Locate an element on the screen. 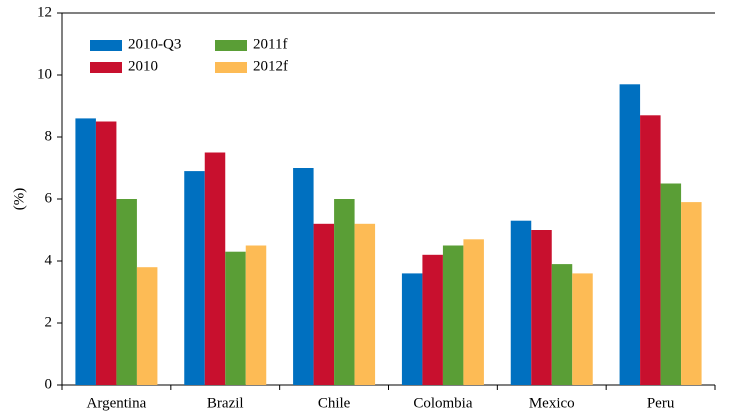 The height and width of the screenshot is (415, 731). x-tick-label: Mexico is located at coordinates (552, 403).